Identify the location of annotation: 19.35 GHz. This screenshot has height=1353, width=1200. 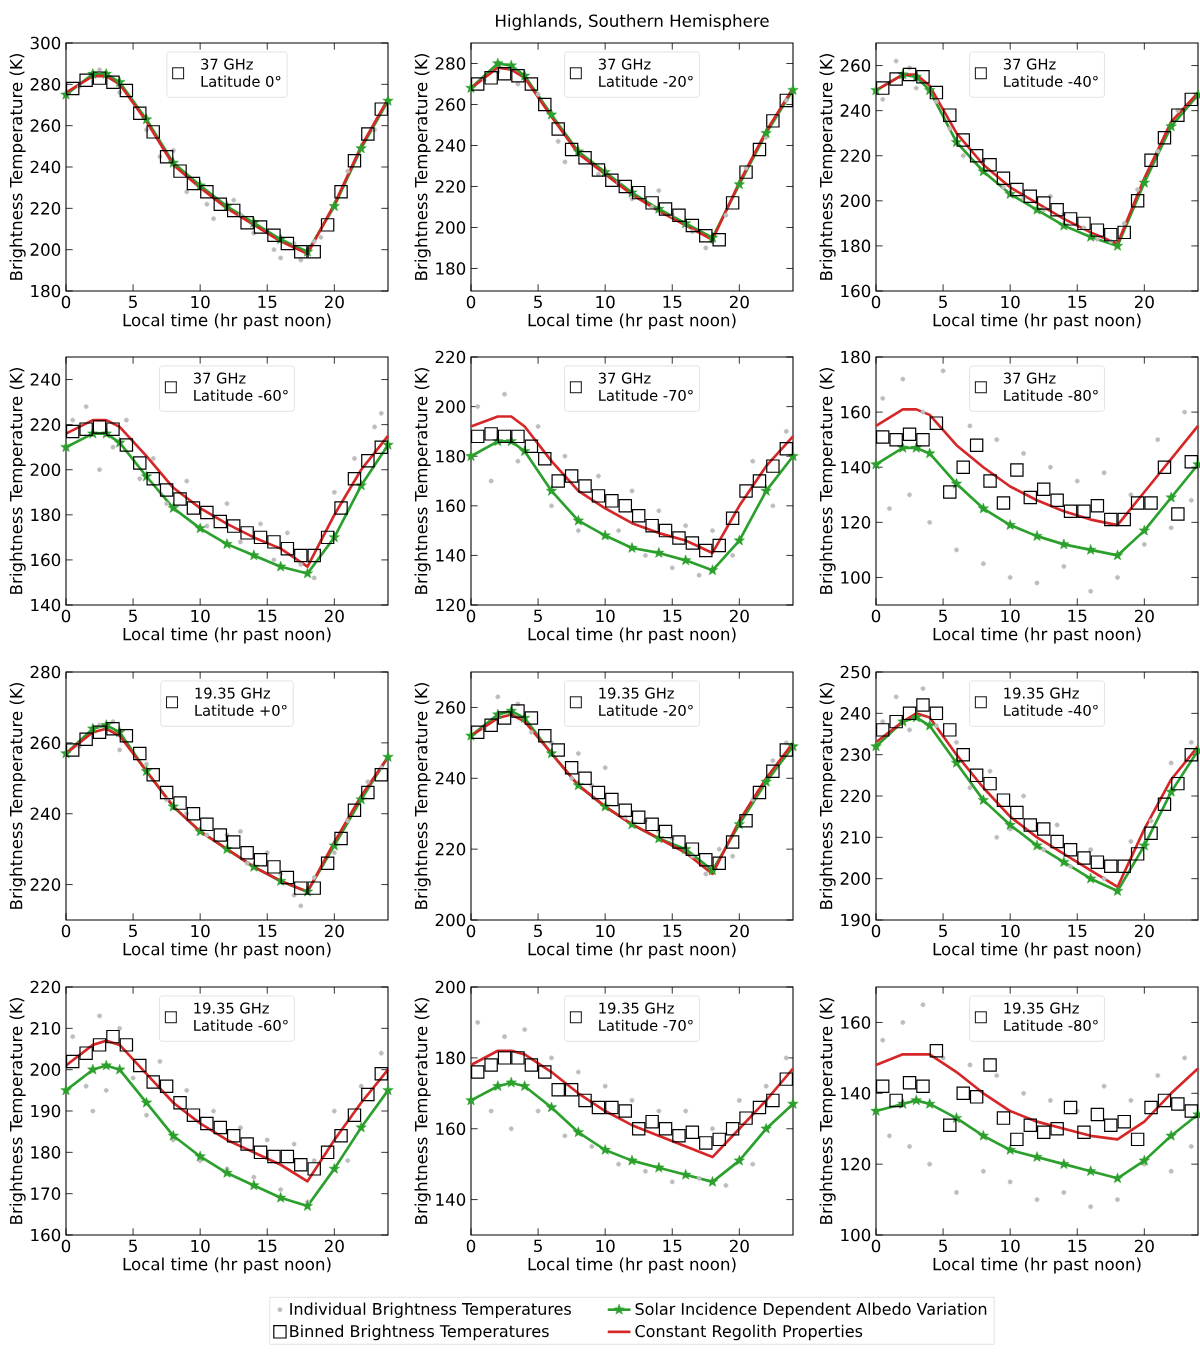
(1041, 693).